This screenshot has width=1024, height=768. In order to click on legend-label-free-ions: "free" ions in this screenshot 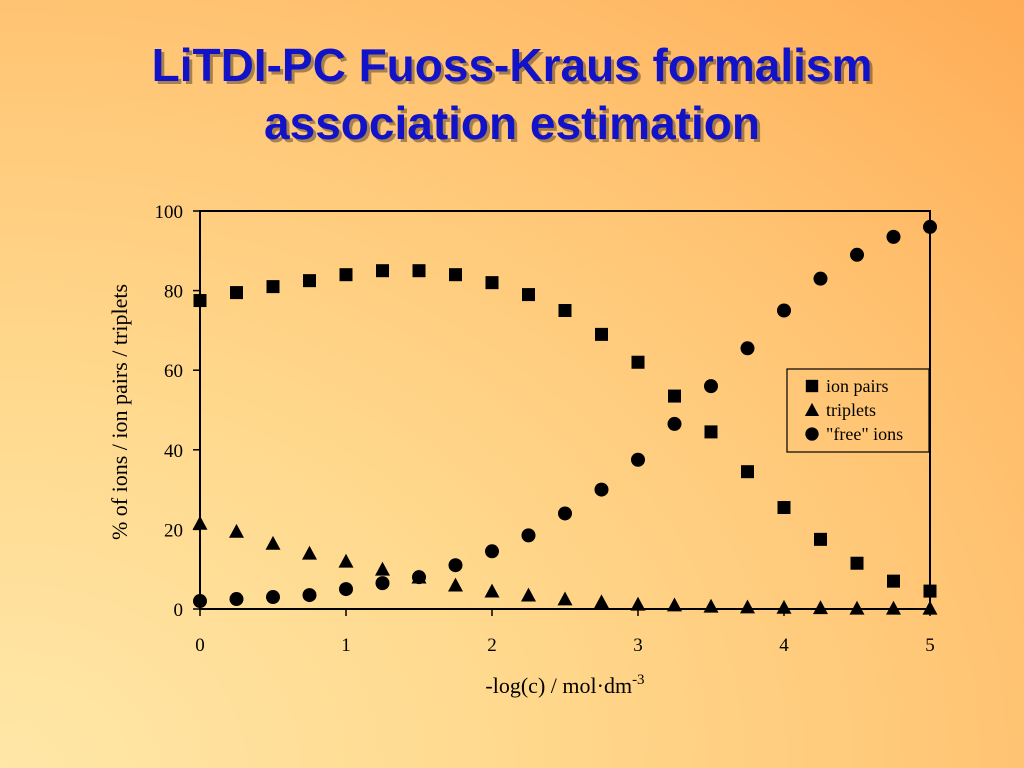, I will do `click(864, 434)`.